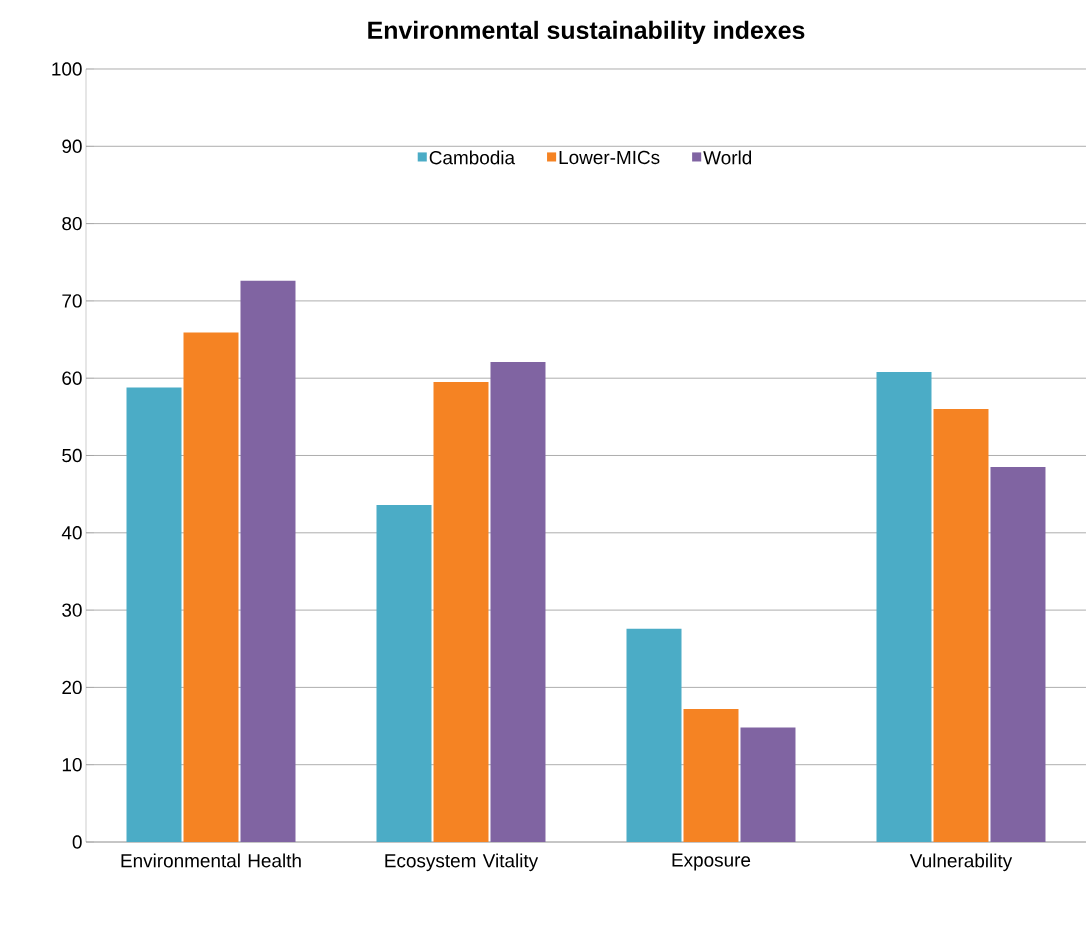 Image resolution: width=1086 pixels, height=929 pixels. What do you see at coordinates (72, 378) in the screenshot?
I see `y-tick-label: 60` at bounding box center [72, 378].